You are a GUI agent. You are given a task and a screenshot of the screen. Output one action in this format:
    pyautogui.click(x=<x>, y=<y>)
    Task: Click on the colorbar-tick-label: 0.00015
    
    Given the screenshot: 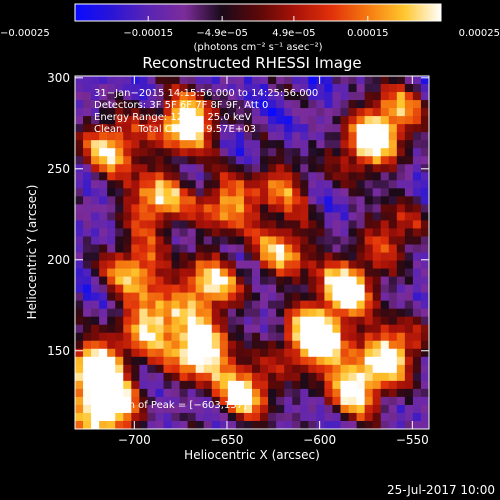 What is the action you would take?
    pyautogui.click(x=367, y=33)
    